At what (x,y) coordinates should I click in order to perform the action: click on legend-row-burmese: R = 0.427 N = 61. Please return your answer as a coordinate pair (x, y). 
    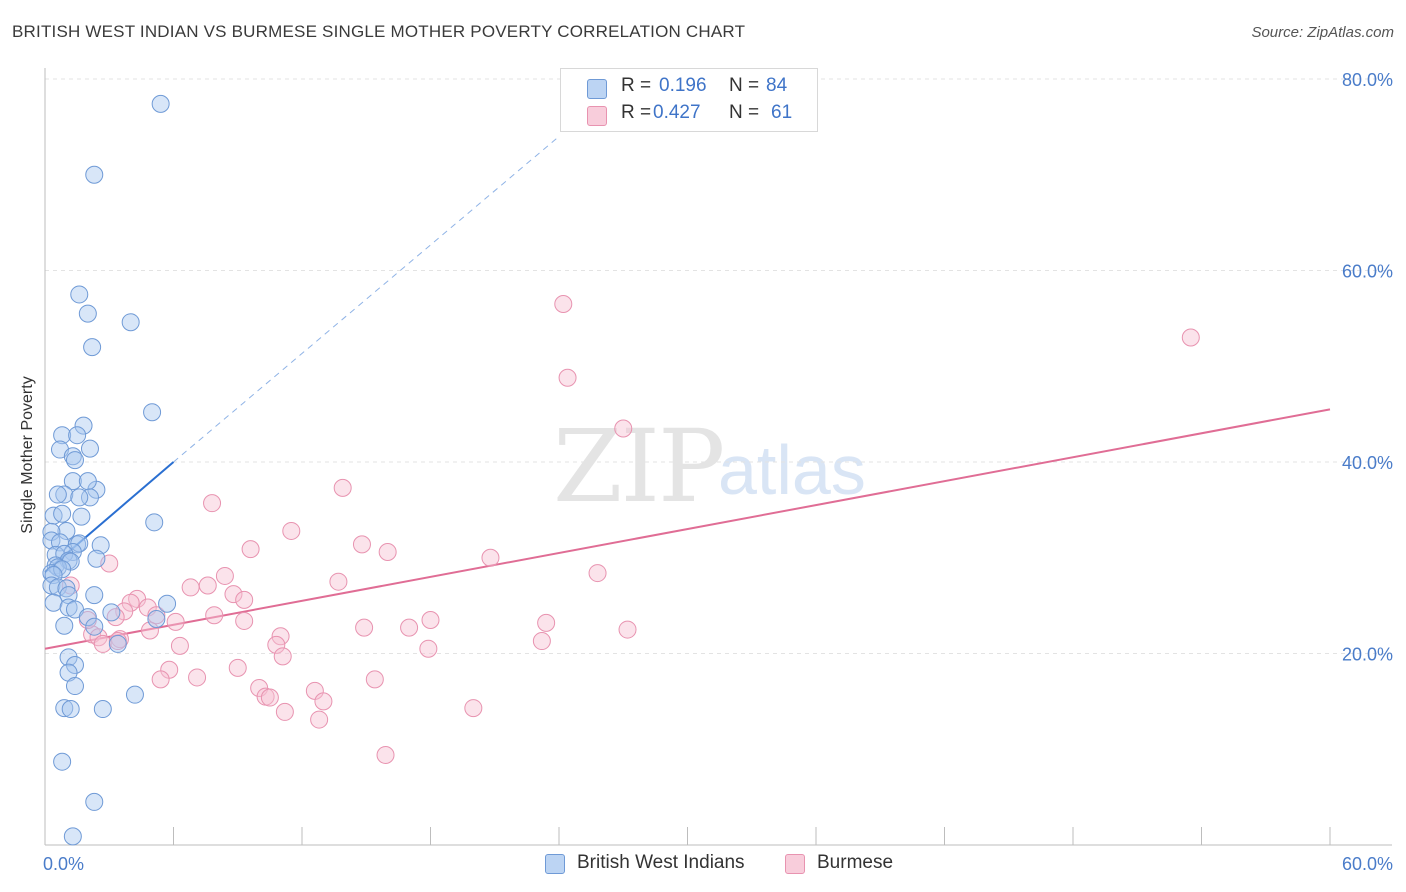
    Looking at the image, I should click on (689, 116).